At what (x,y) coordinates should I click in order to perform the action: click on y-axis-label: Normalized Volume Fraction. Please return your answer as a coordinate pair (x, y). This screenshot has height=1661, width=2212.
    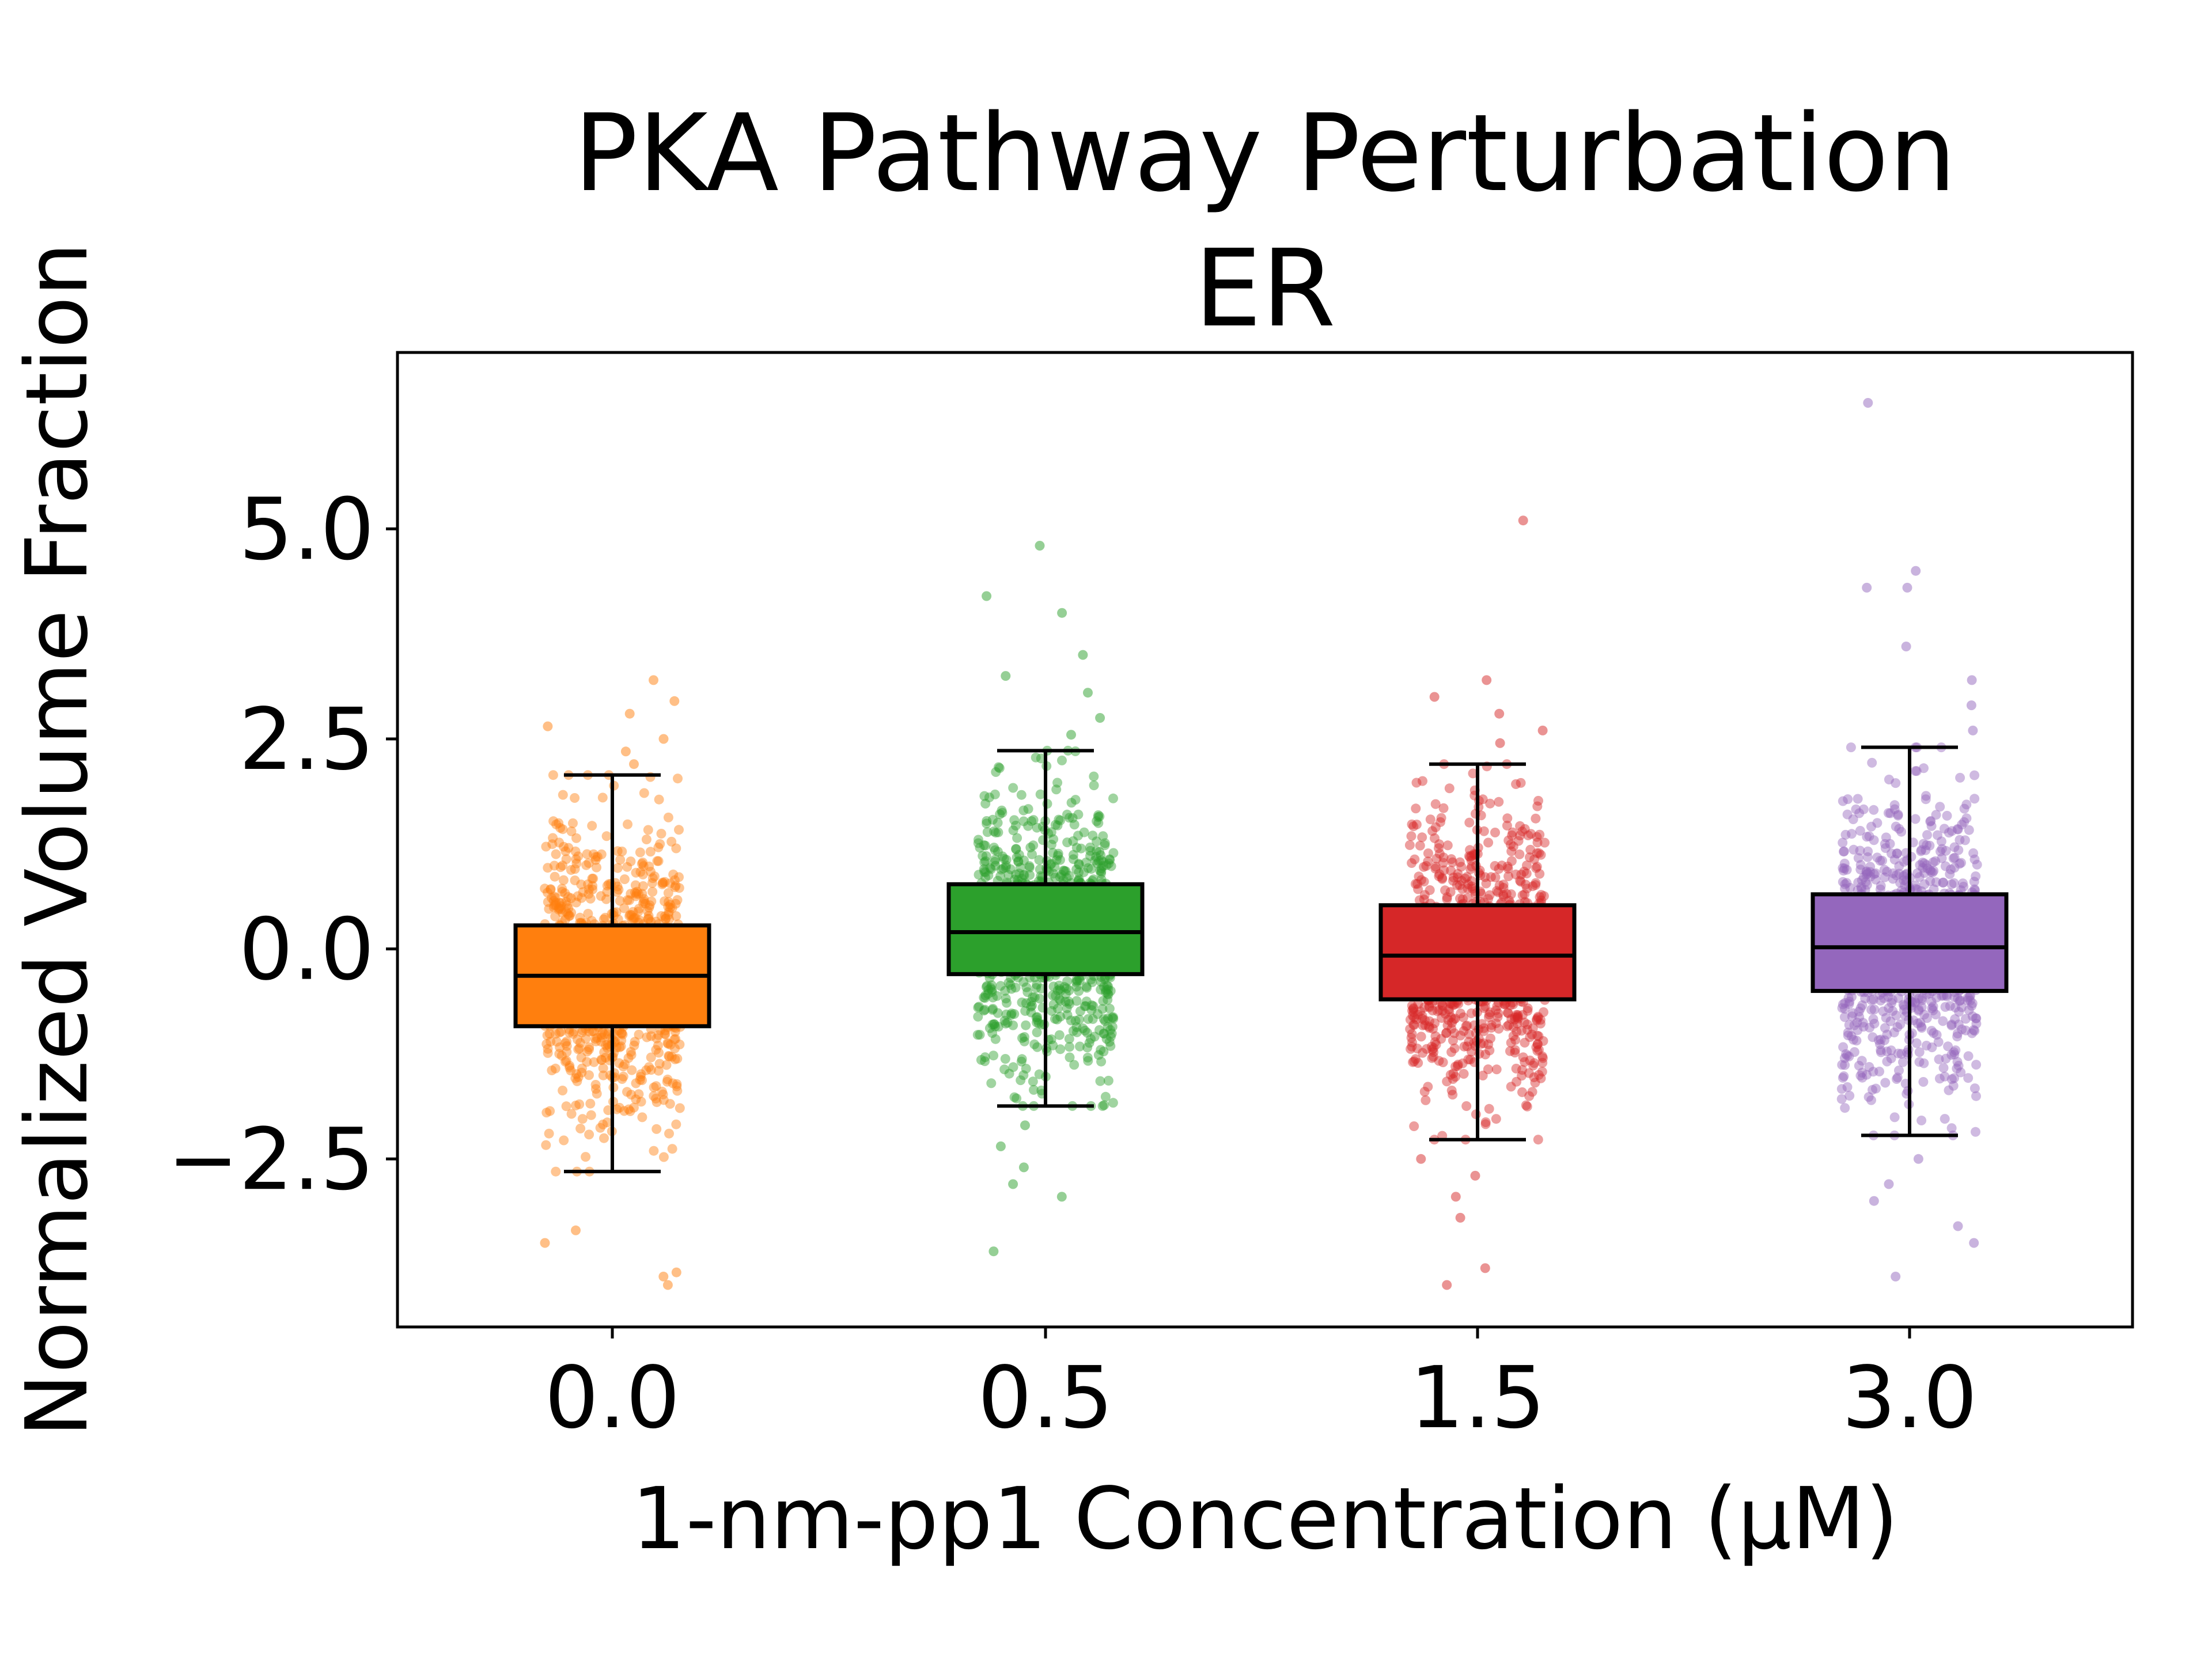
    Looking at the image, I should click on (57, 840).